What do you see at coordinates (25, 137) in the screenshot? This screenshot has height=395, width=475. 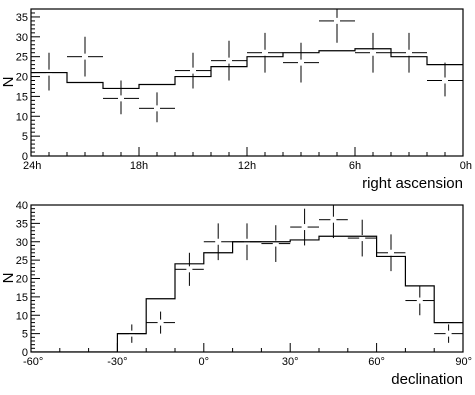 I see `ra-y-tick-label: 5` at bounding box center [25, 137].